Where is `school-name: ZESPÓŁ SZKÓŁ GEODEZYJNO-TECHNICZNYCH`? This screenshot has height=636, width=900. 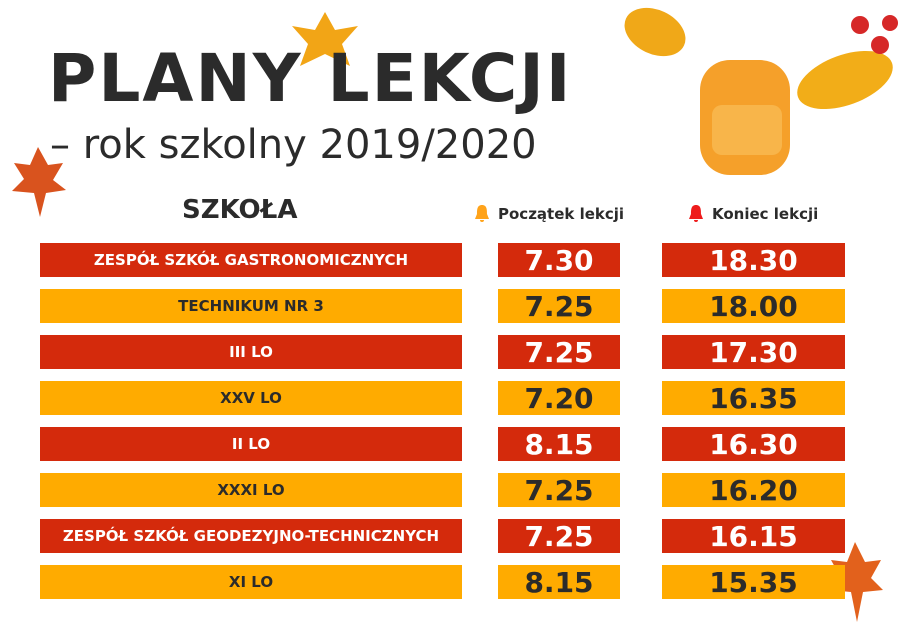
school-name: ZESPÓŁ SZKÓŁ GEODEZYJNO-TECHNICZNYCH is located at coordinates (251, 536).